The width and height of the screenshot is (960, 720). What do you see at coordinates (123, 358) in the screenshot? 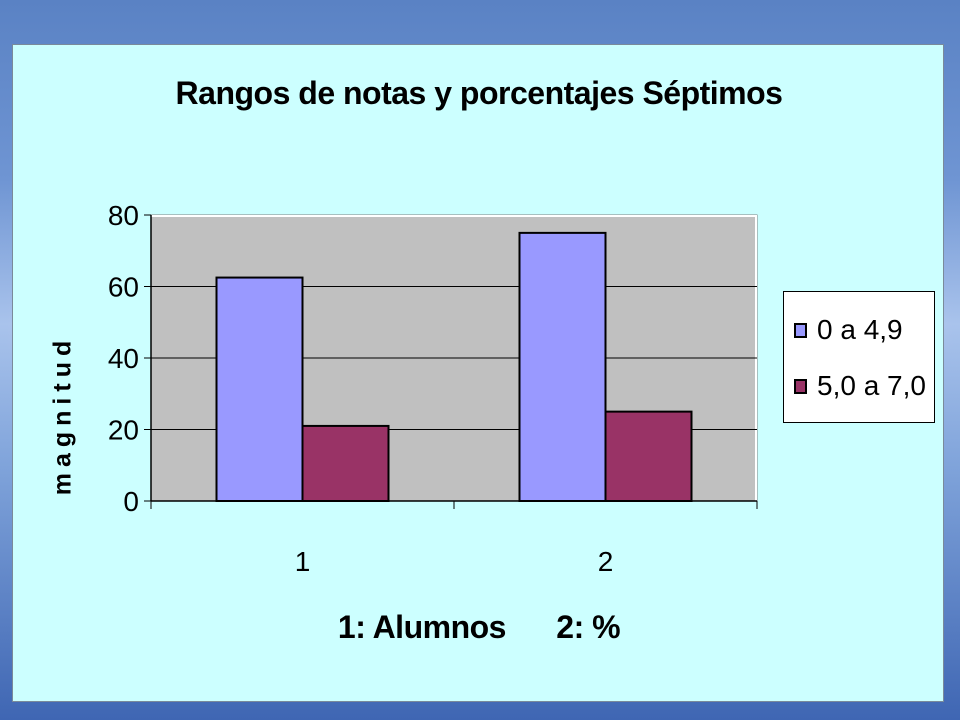
I see `y-tick-label: 40` at bounding box center [123, 358].